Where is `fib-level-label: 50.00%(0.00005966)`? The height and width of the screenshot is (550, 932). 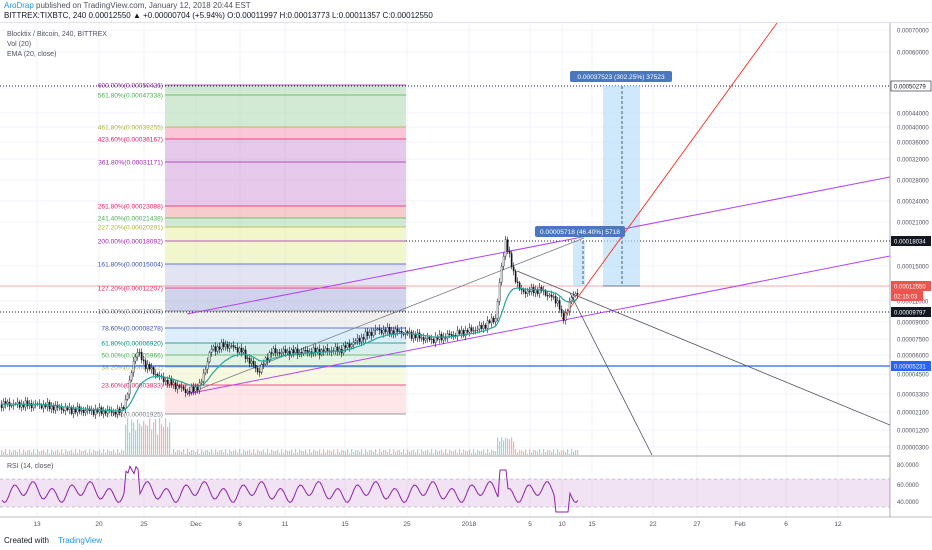
fib-level-label: 50.00%(0.00005966) is located at coordinates (132, 356).